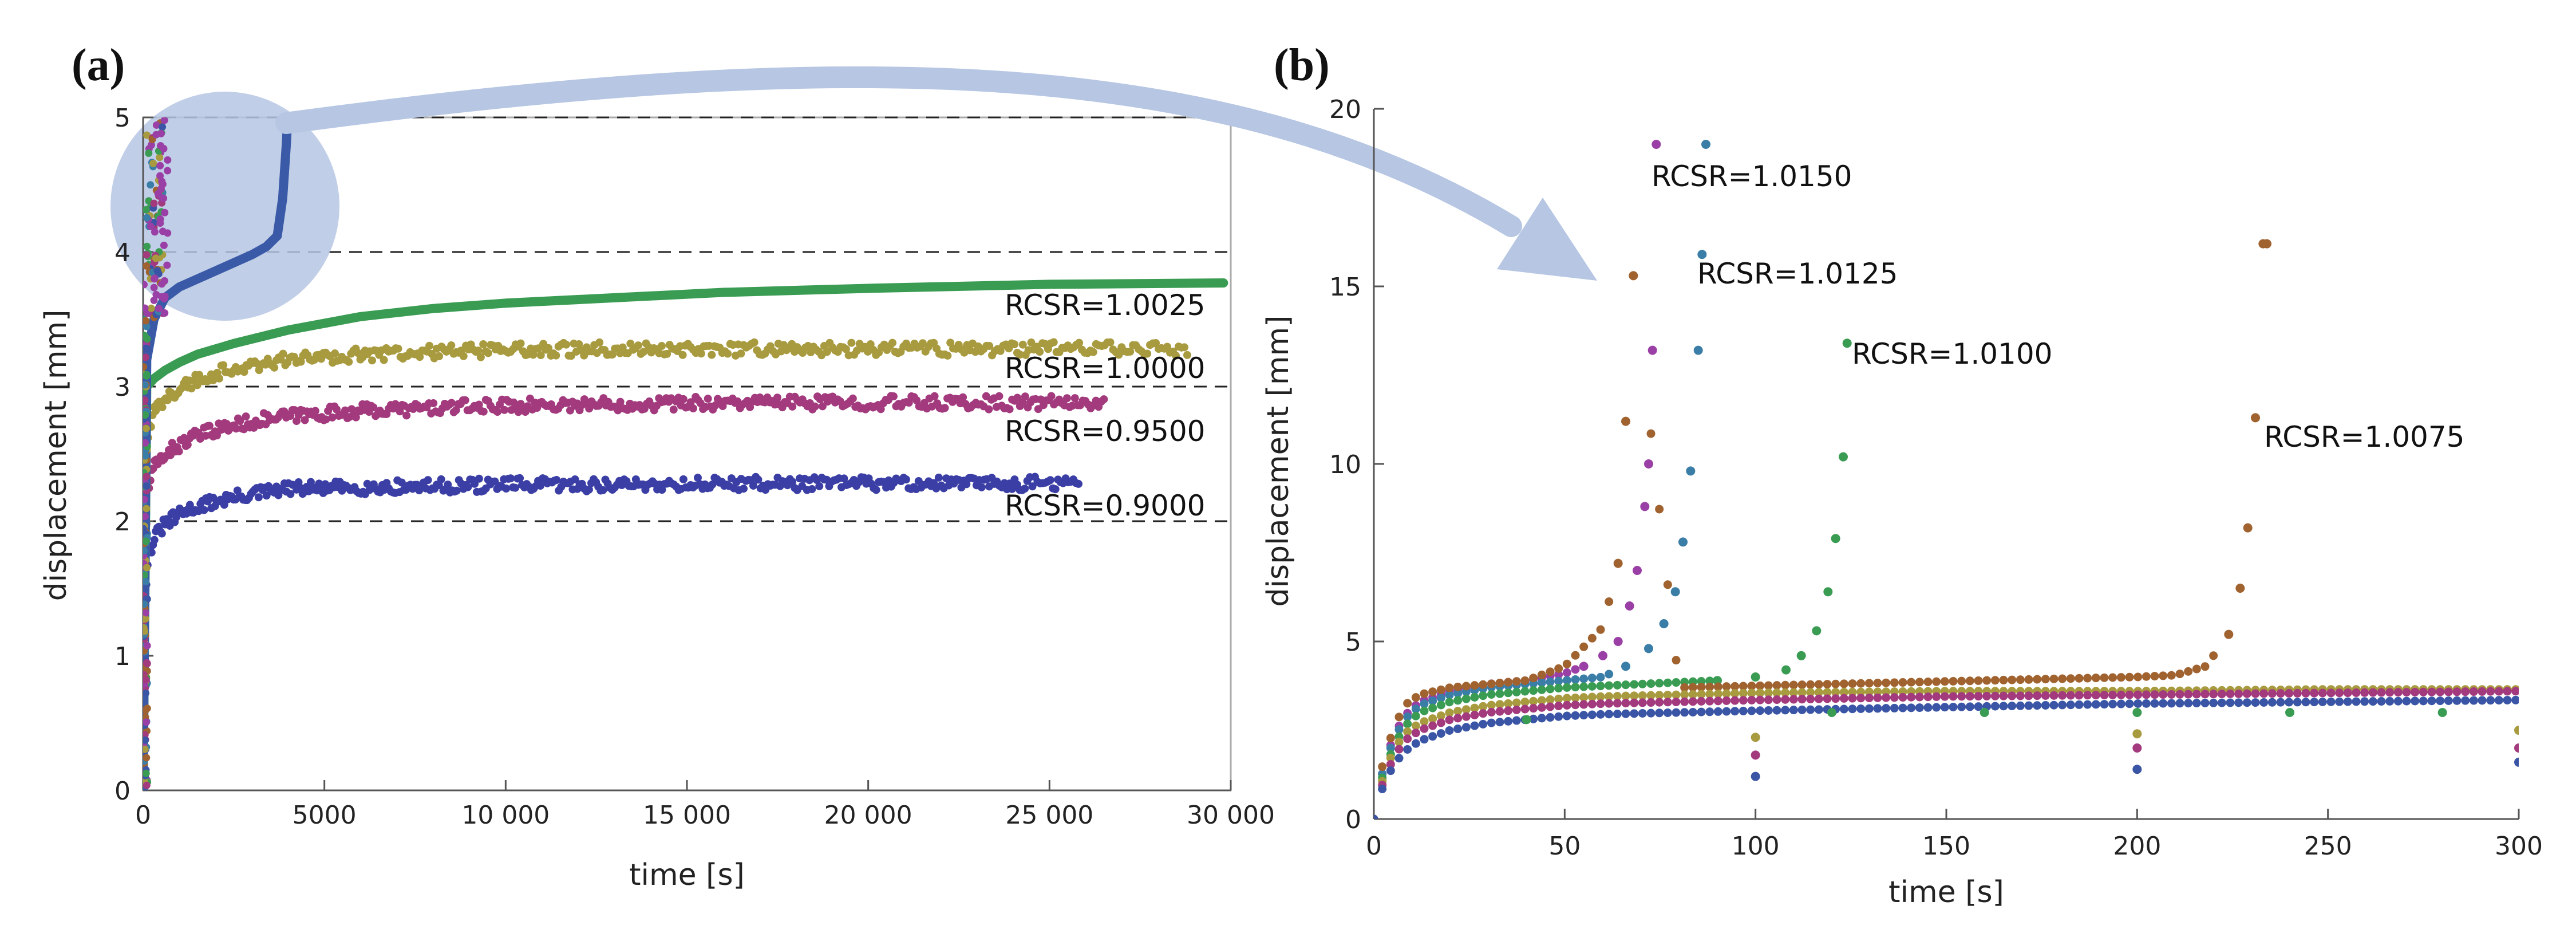 This screenshot has width=2576, height=937. I want to click on panel-b-x-tick-label: 250, so click(2328, 847).